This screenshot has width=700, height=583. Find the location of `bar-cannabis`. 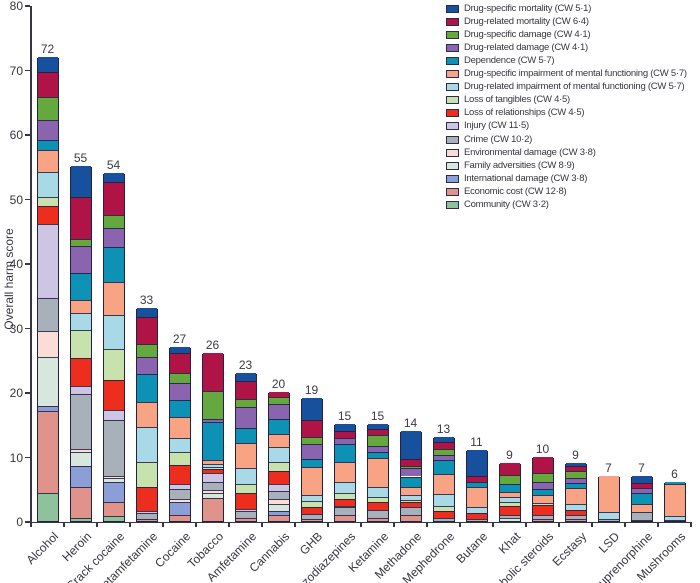

bar-cannabis is located at coordinates (278, 457).